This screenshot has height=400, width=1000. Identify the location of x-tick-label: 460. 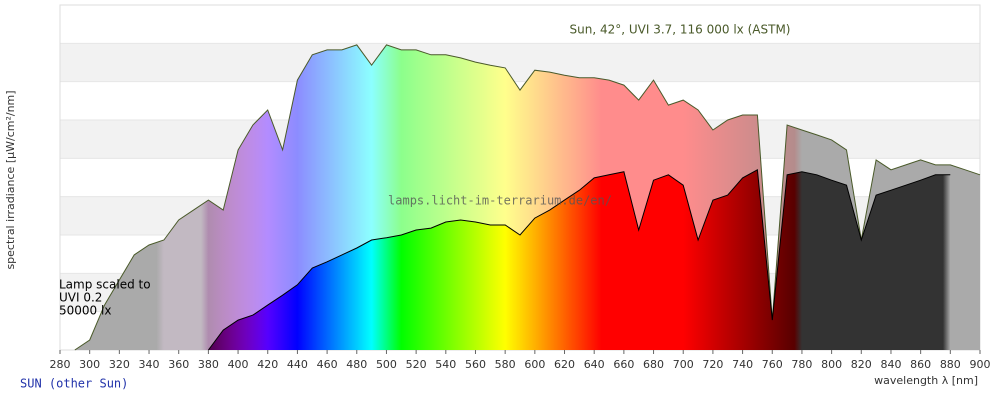
(327, 364).